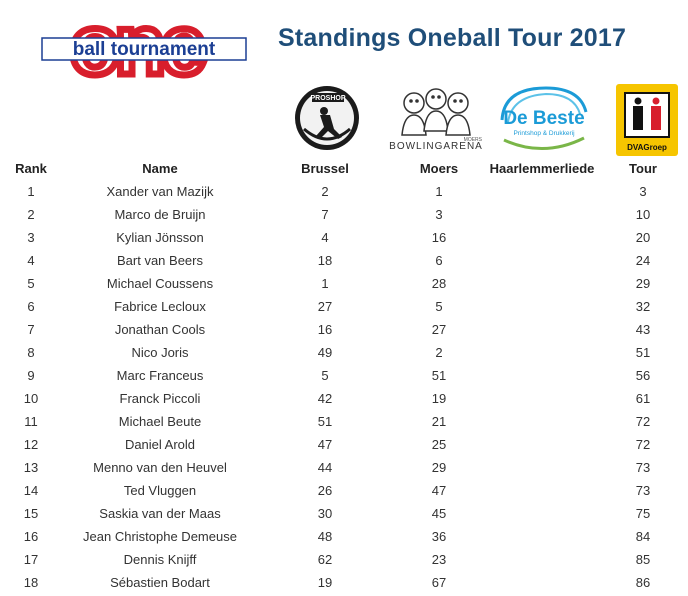 The image size is (688, 596). Describe the element at coordinates (160, 306) in the screenshot. I see `name-cell: Fabrice Lecloux` at that location.